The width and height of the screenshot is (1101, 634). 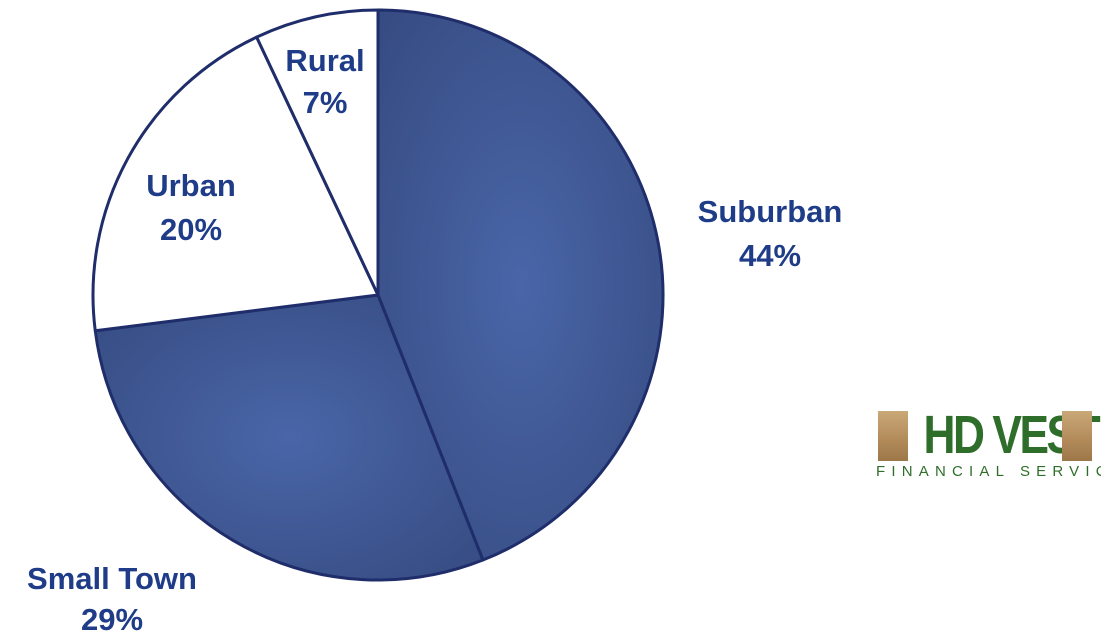 What do you see at coordinates (191, 185) in the screenshot?
I see `slice-label-urban: Urban` at bounding box center [191, 185].